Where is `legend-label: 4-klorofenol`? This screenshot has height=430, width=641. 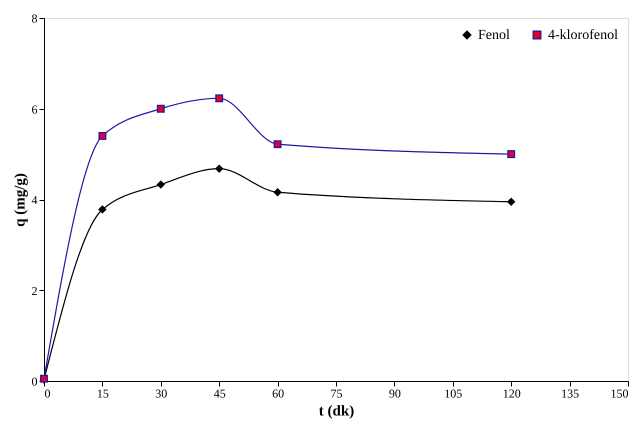 legend-label: 4-klorofenol is located at coordinates (583, 35).